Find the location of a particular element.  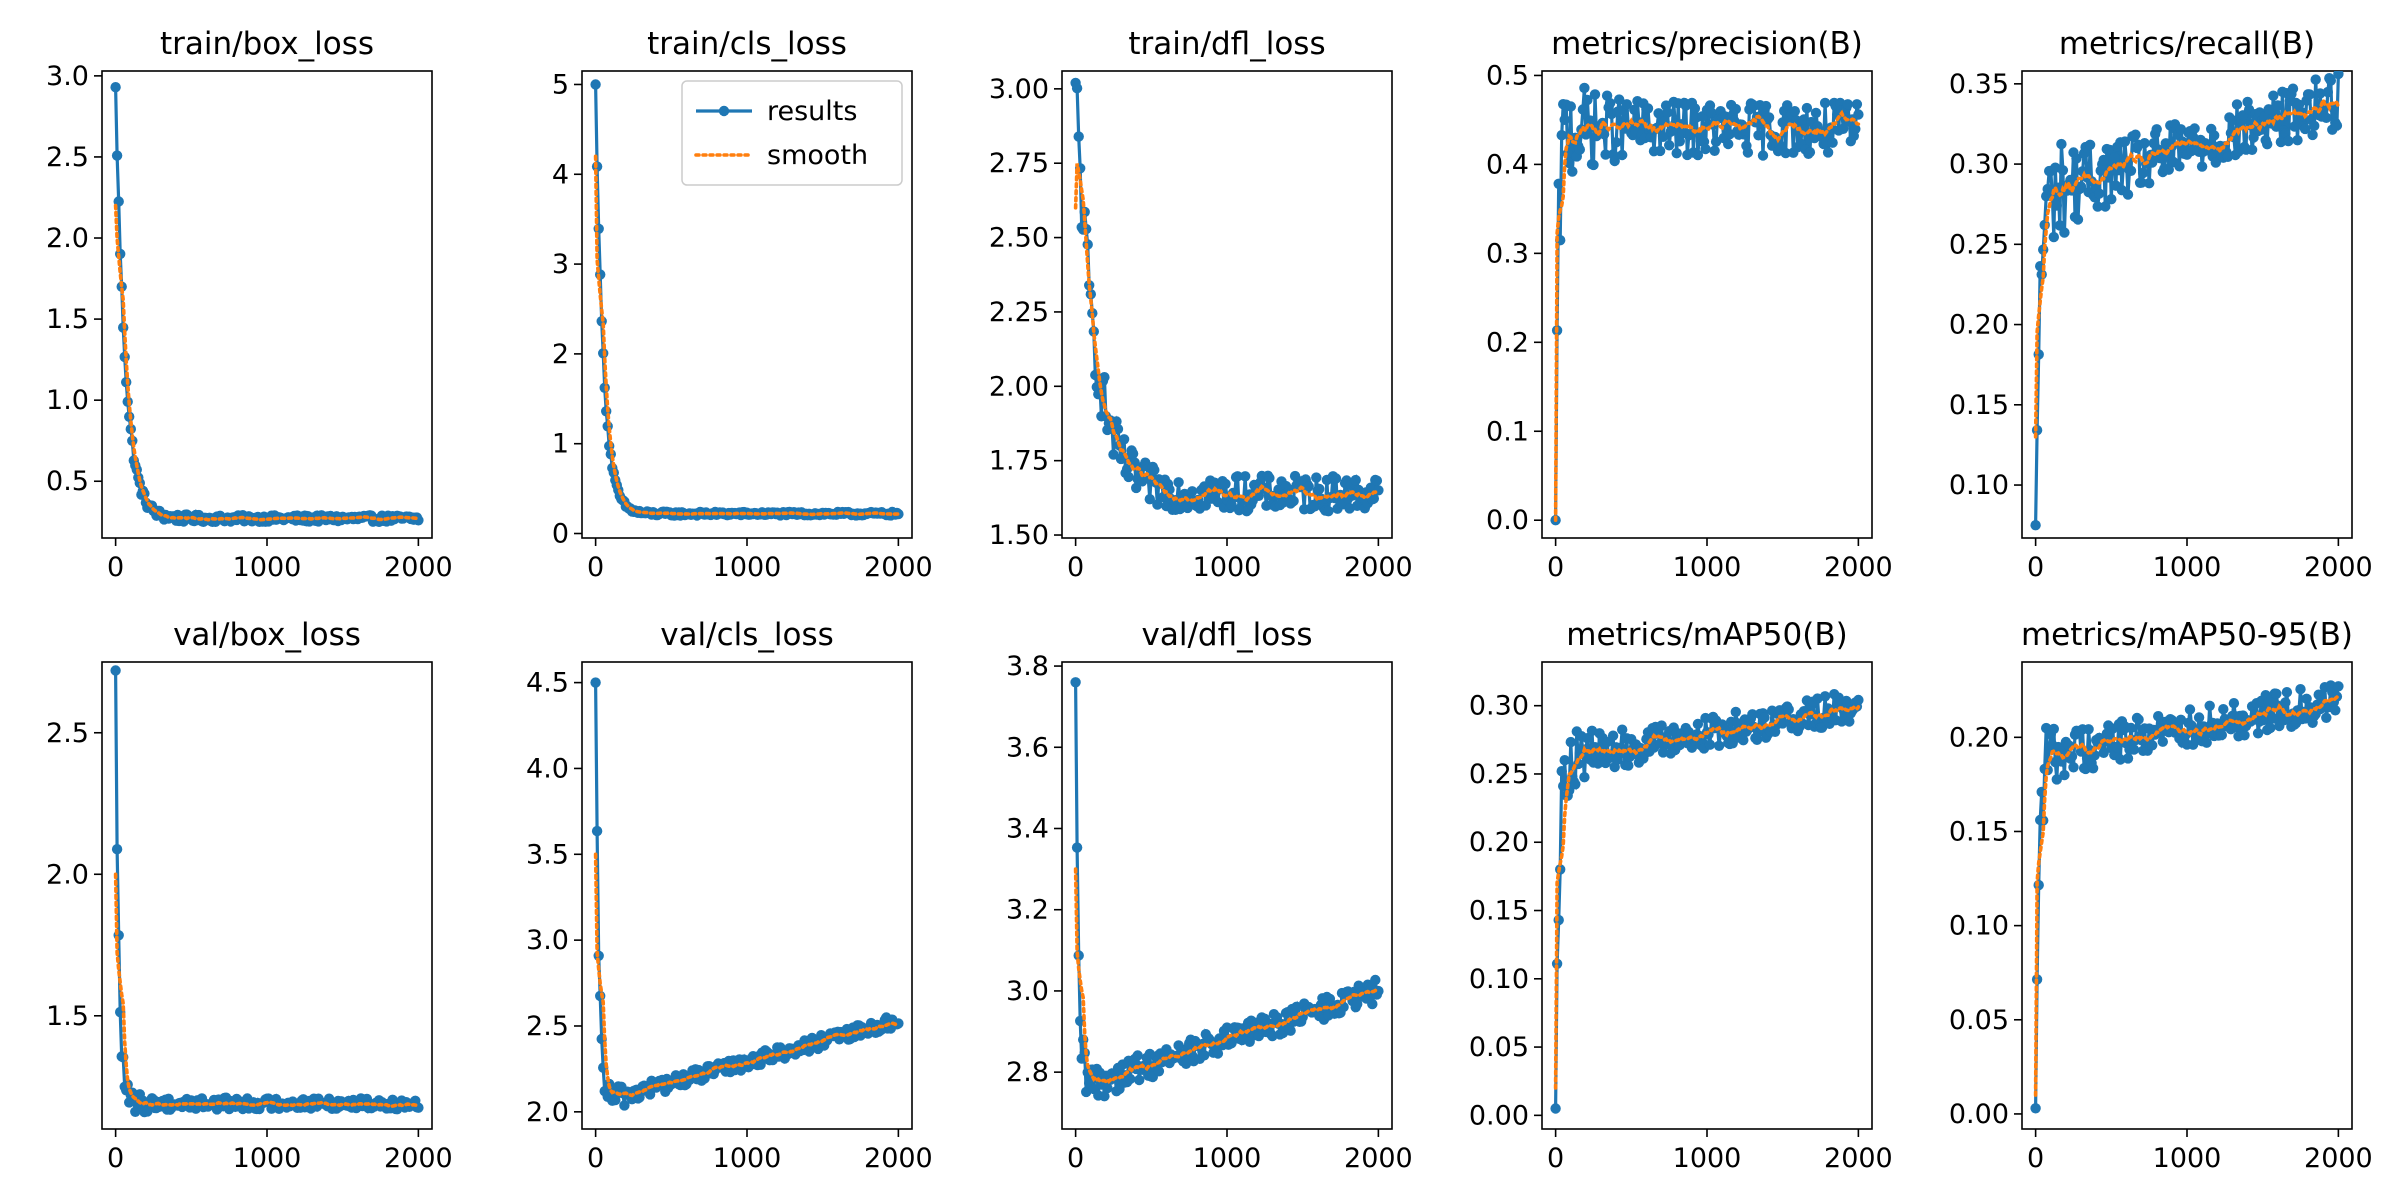

panel-title: metrics/recall(B) is located at coordinates (2187, 44).